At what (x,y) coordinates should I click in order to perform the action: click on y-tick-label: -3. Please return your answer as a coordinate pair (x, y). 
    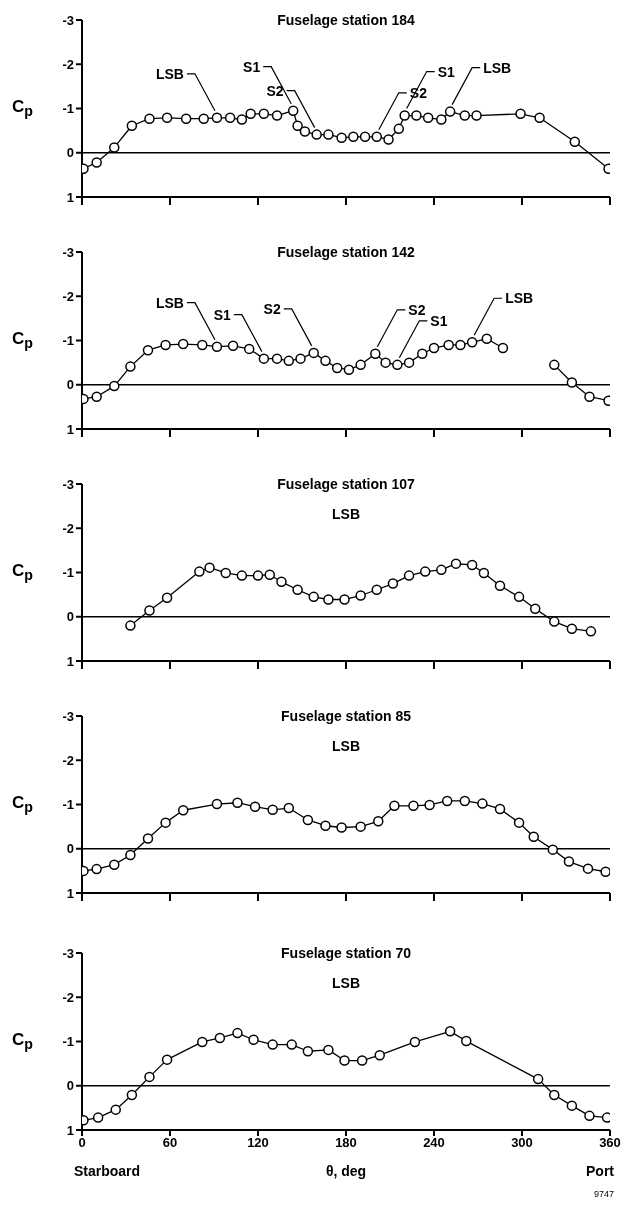
    Looking at the image, I should click on (68, 20).